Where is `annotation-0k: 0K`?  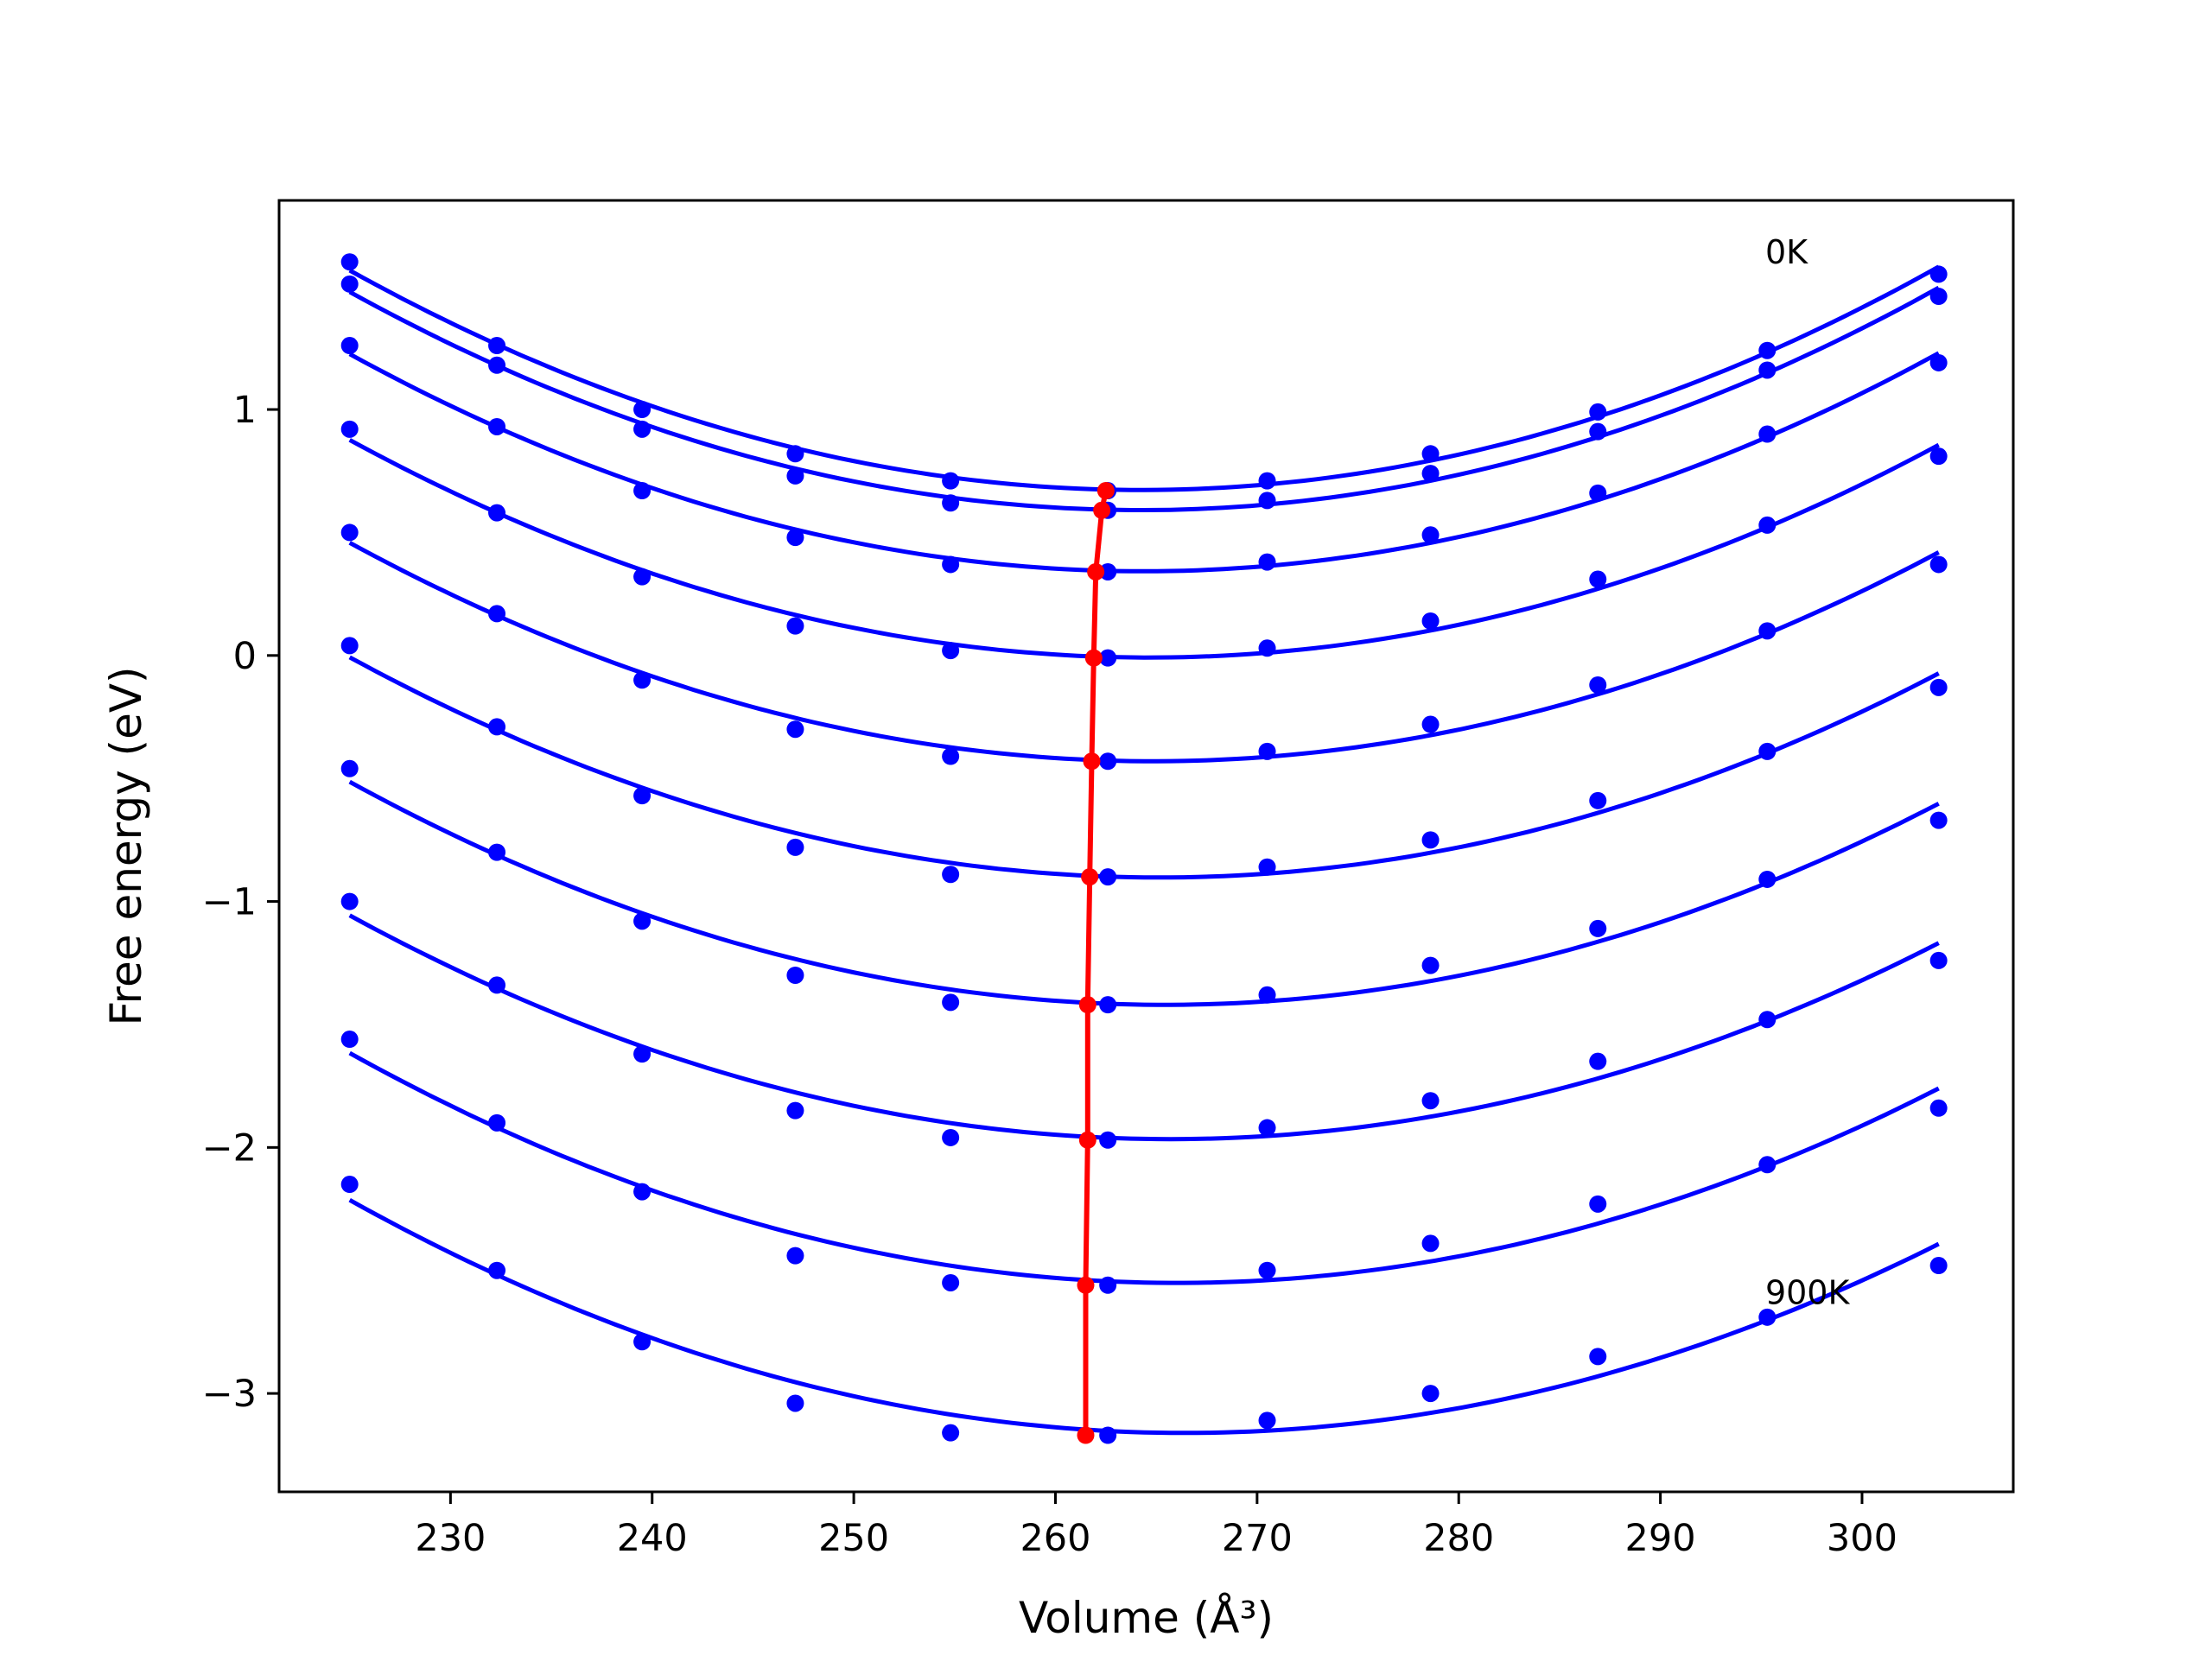 annotation-0k: 0K is located at coordinates (1786, 252).